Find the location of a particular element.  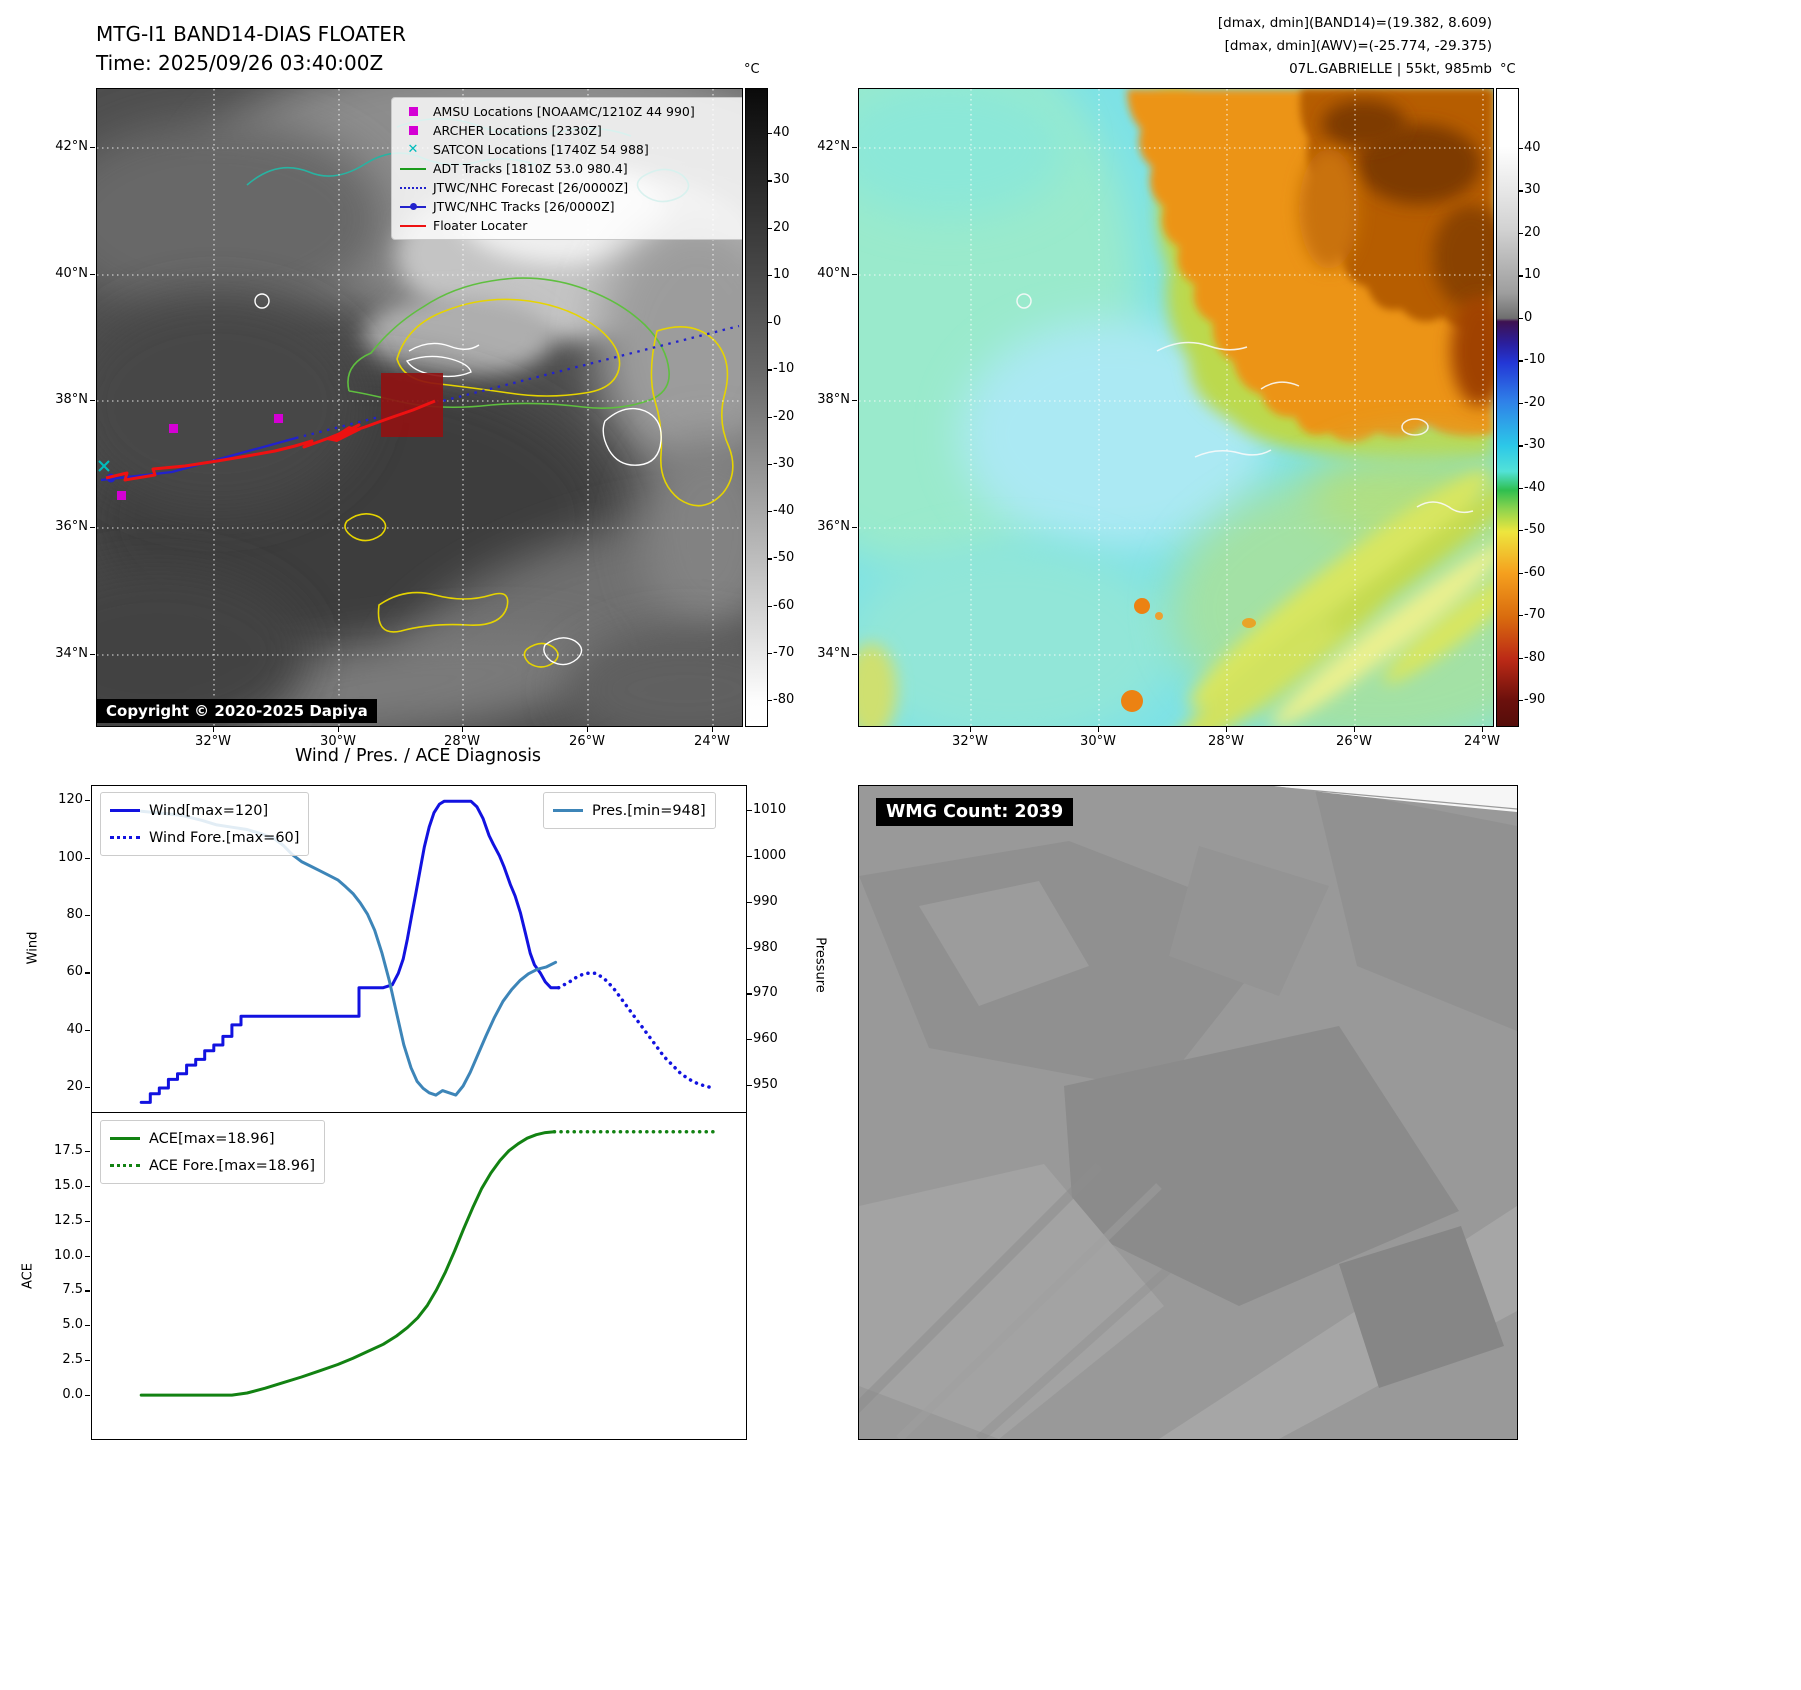

map-legend-item: ✕ SATCON Locations [1740Z 54 988] is located at coordinates (571, 149).